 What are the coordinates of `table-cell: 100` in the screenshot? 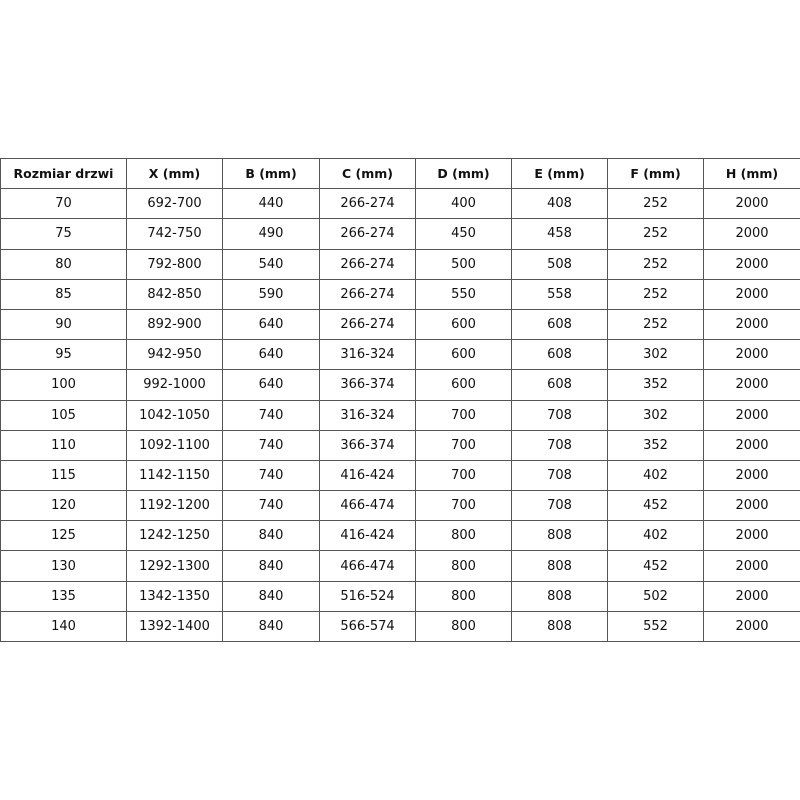 It's located at (63, 385).